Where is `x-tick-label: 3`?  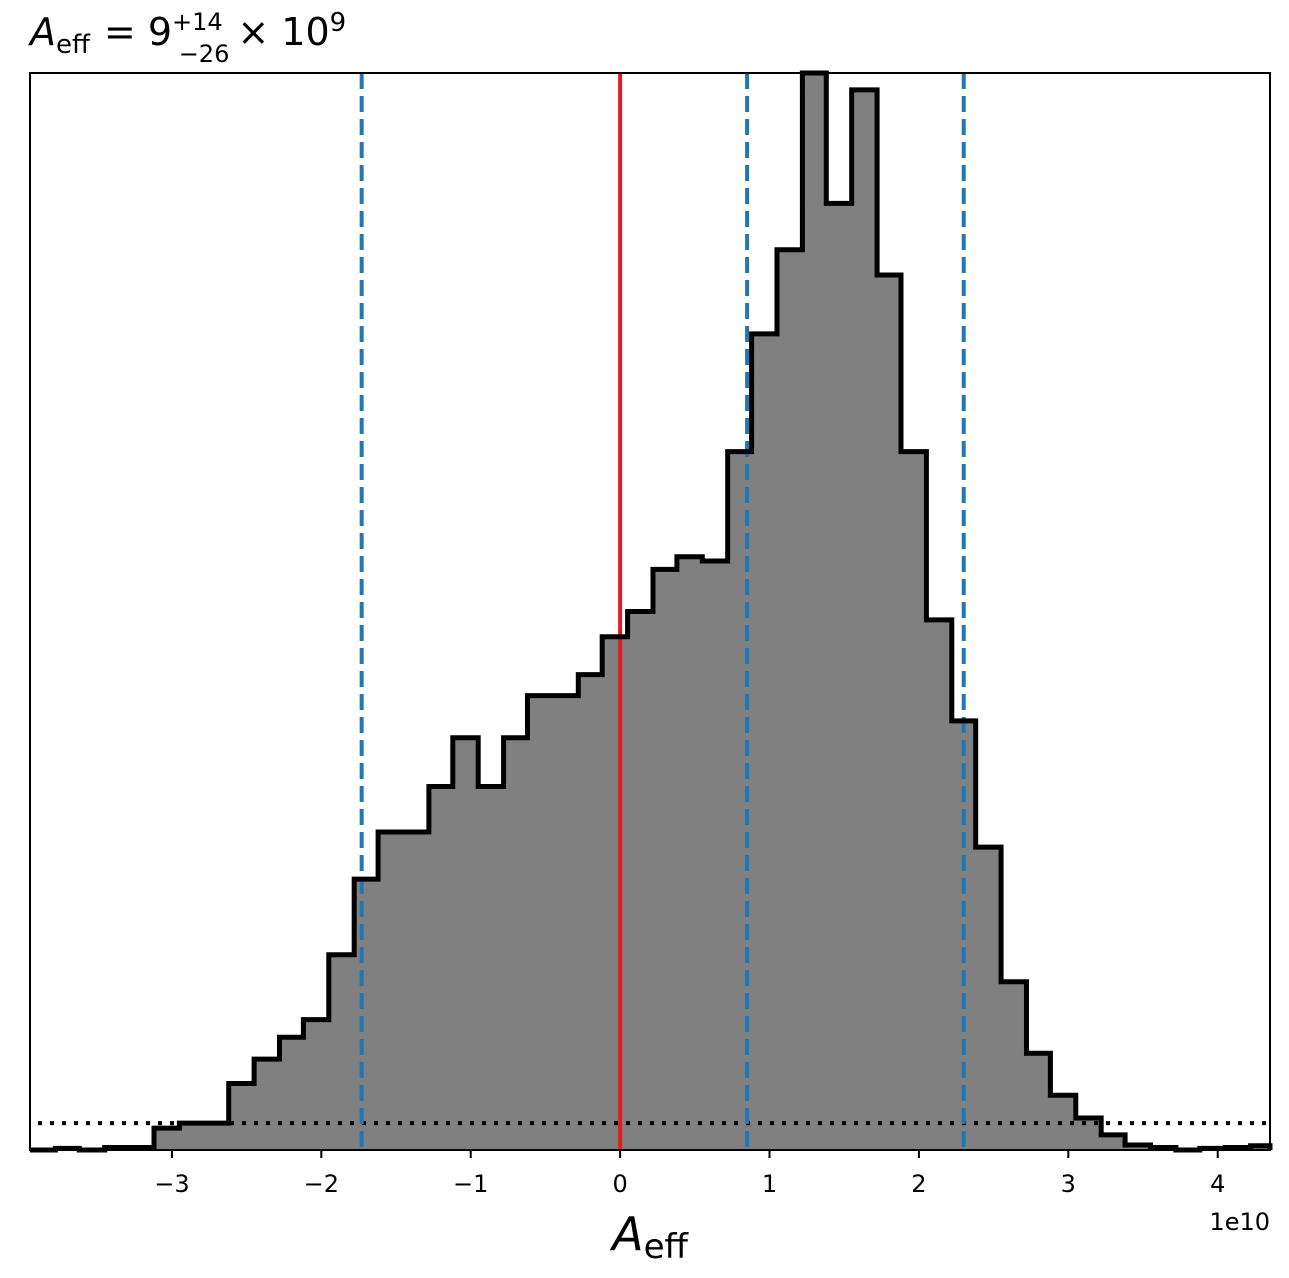
x-tick-label: 3 is located at coordinates (1068, 1184).